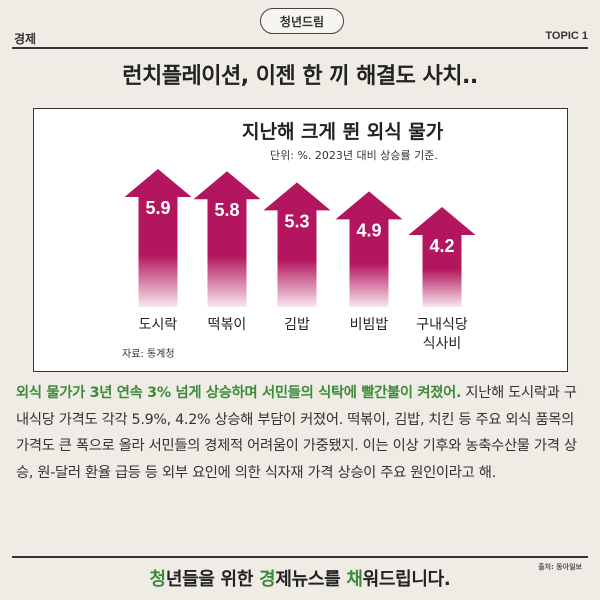 Image resolution: width=600 pixels, height=600 pixels. Describe the element at coordinates (296, 221) in the screenshot. I see `data-label: 5.3` at that location.